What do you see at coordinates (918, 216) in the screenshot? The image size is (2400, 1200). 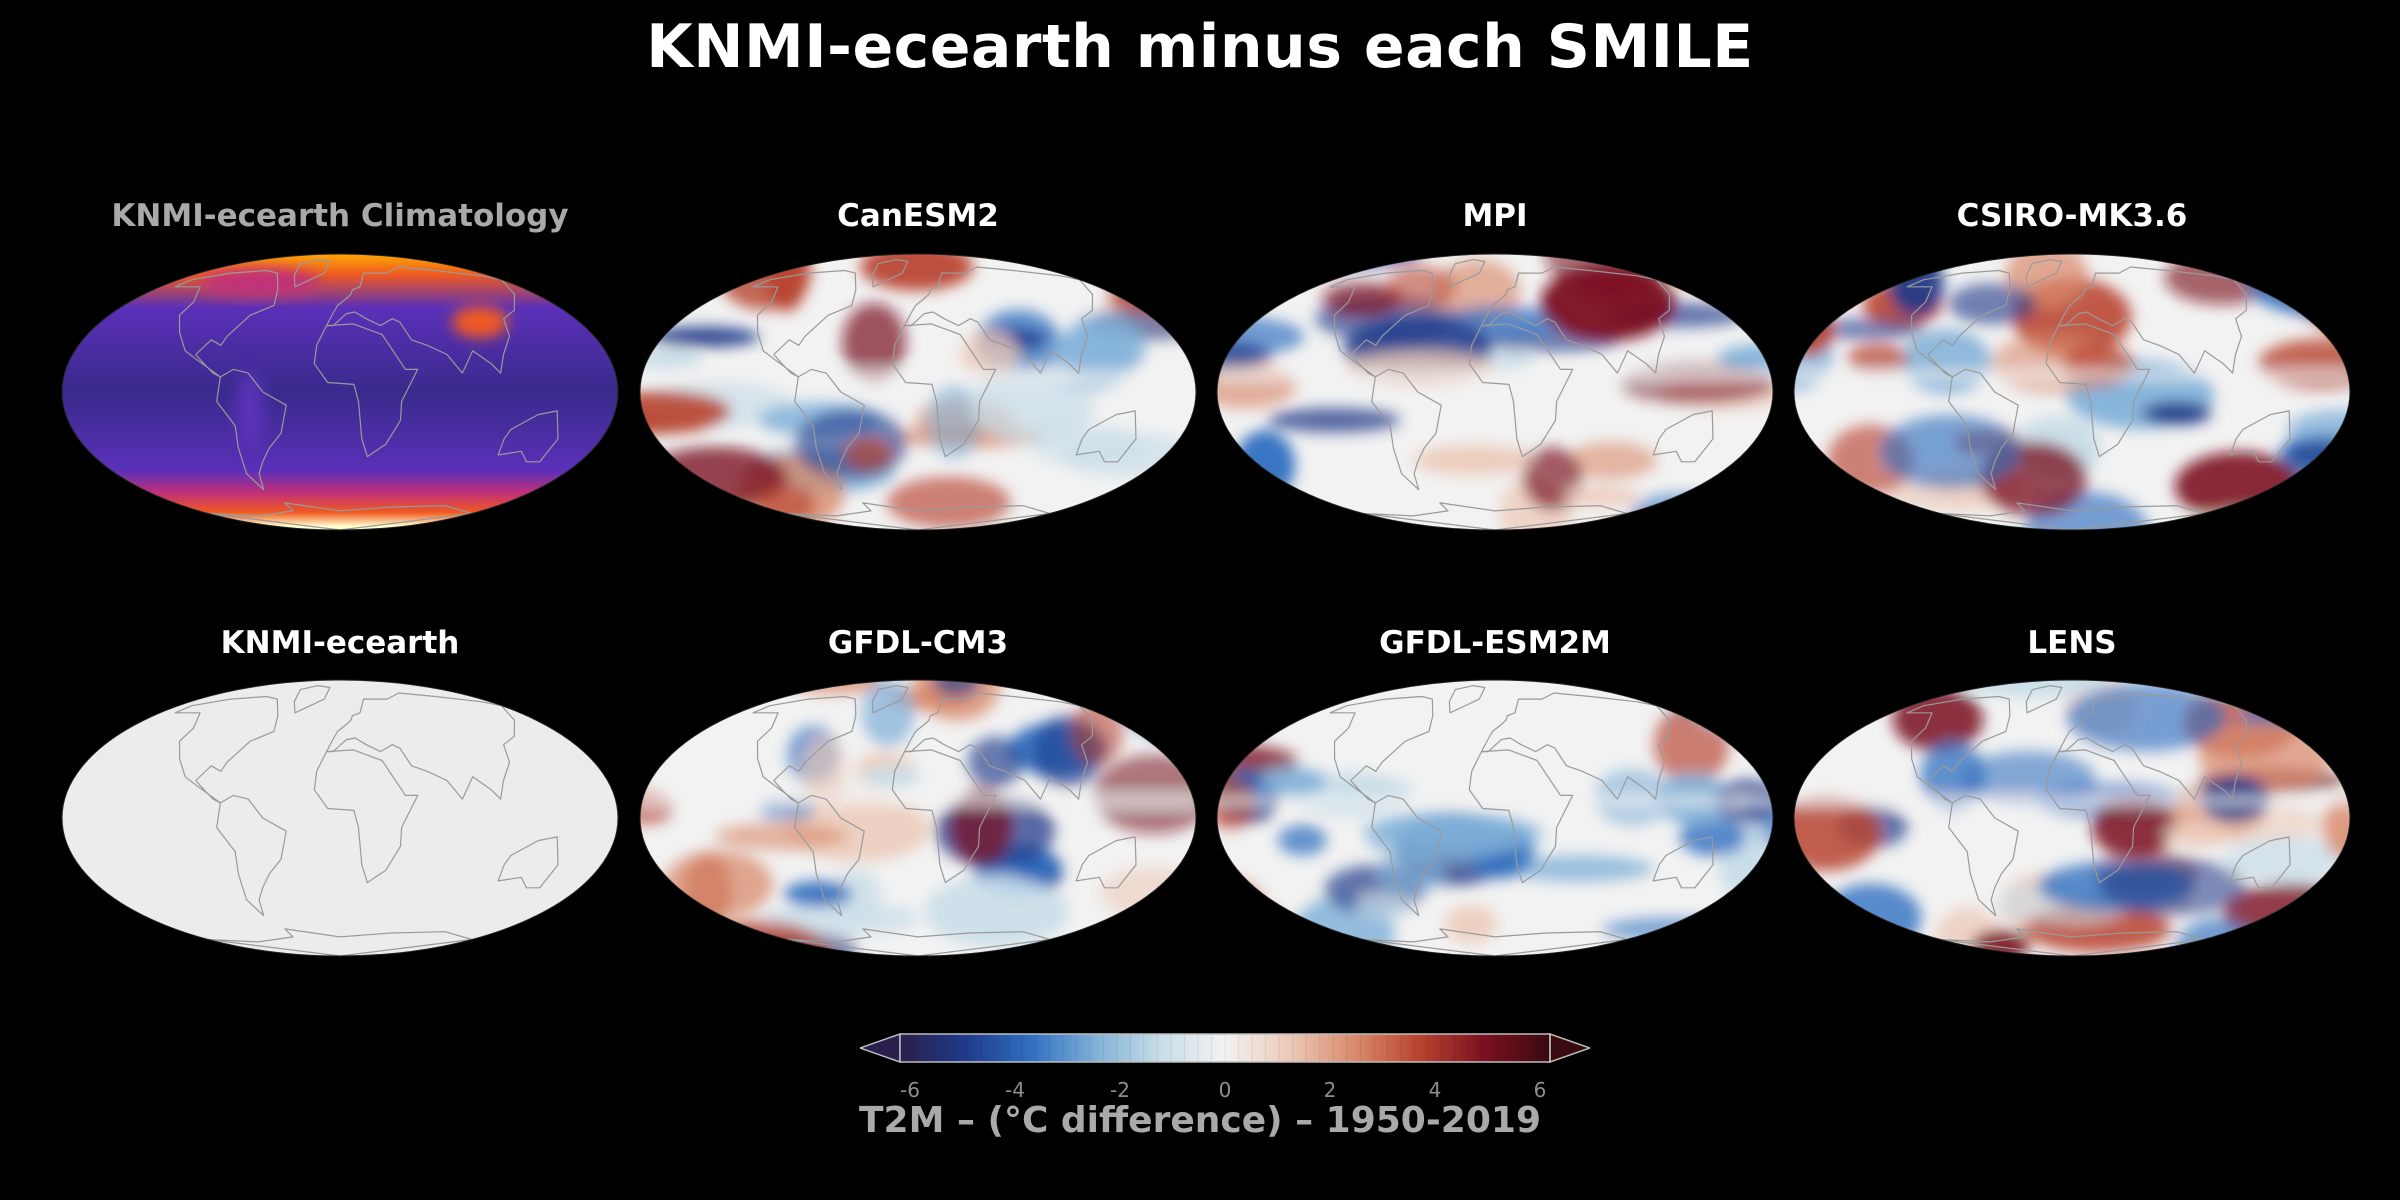 I see `panel-title-canesm2: CanESM2` at bounding box center [918, 216].